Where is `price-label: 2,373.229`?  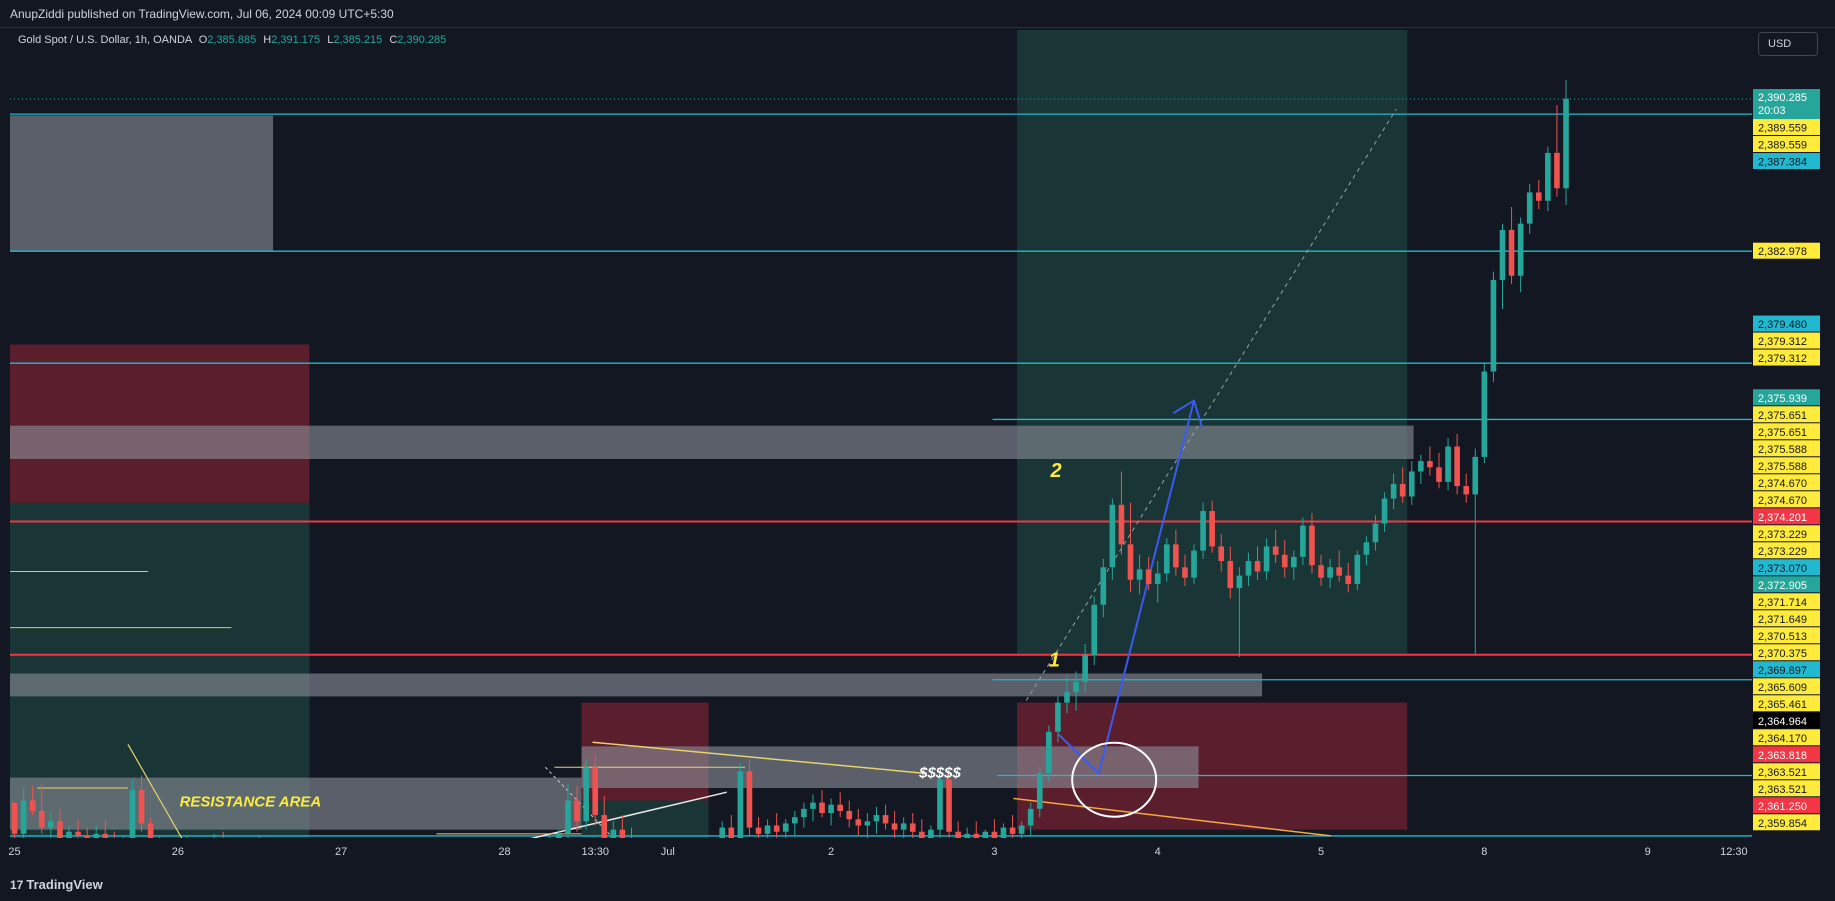
price-label: 2,373.229 is located at coordinates (1782, 535).